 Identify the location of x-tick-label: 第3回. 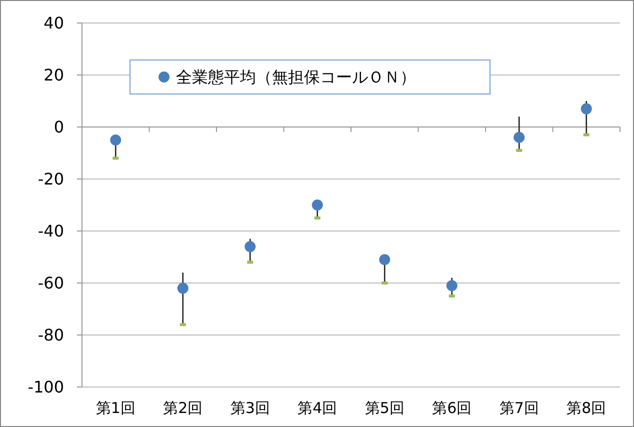
(250, 408).